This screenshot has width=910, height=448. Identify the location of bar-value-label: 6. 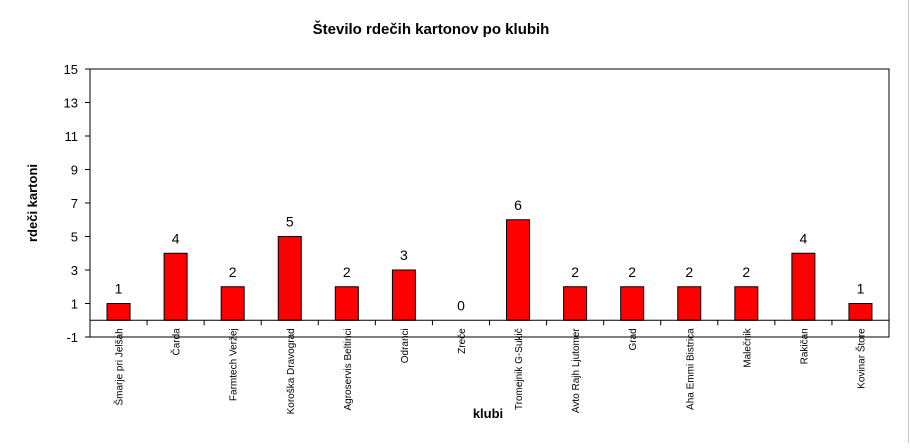
(518, 205).